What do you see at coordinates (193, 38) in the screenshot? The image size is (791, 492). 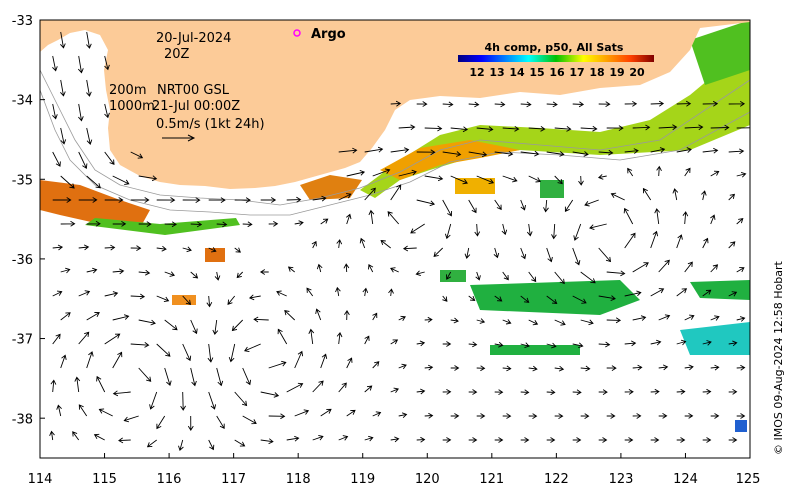 I see `date-label: 20-Jul-2024` at bounding box center [193, 38].